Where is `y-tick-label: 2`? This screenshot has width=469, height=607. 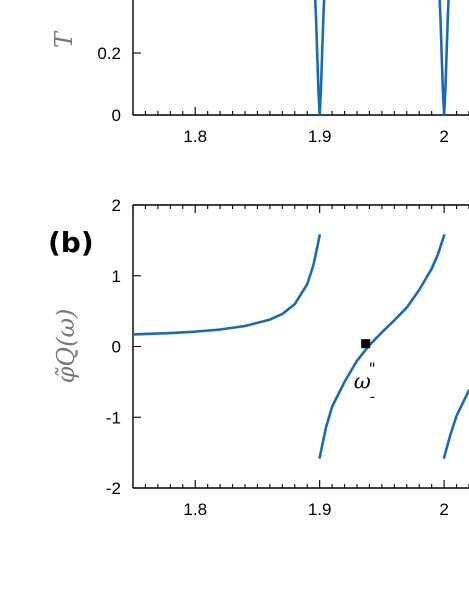 y-tick-label: 2 is located at coordinates (116, 205).